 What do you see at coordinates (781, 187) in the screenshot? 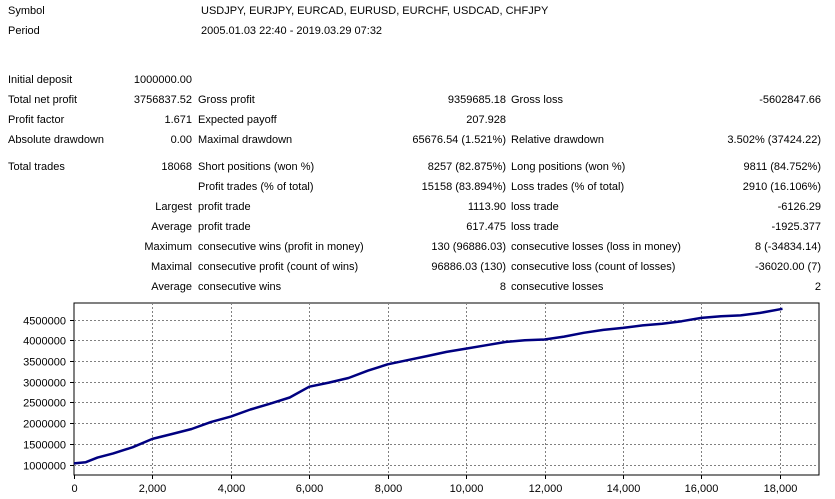
I see `loss-trades-value: 2910 (16.106%)` at bounding box center [781, 187].